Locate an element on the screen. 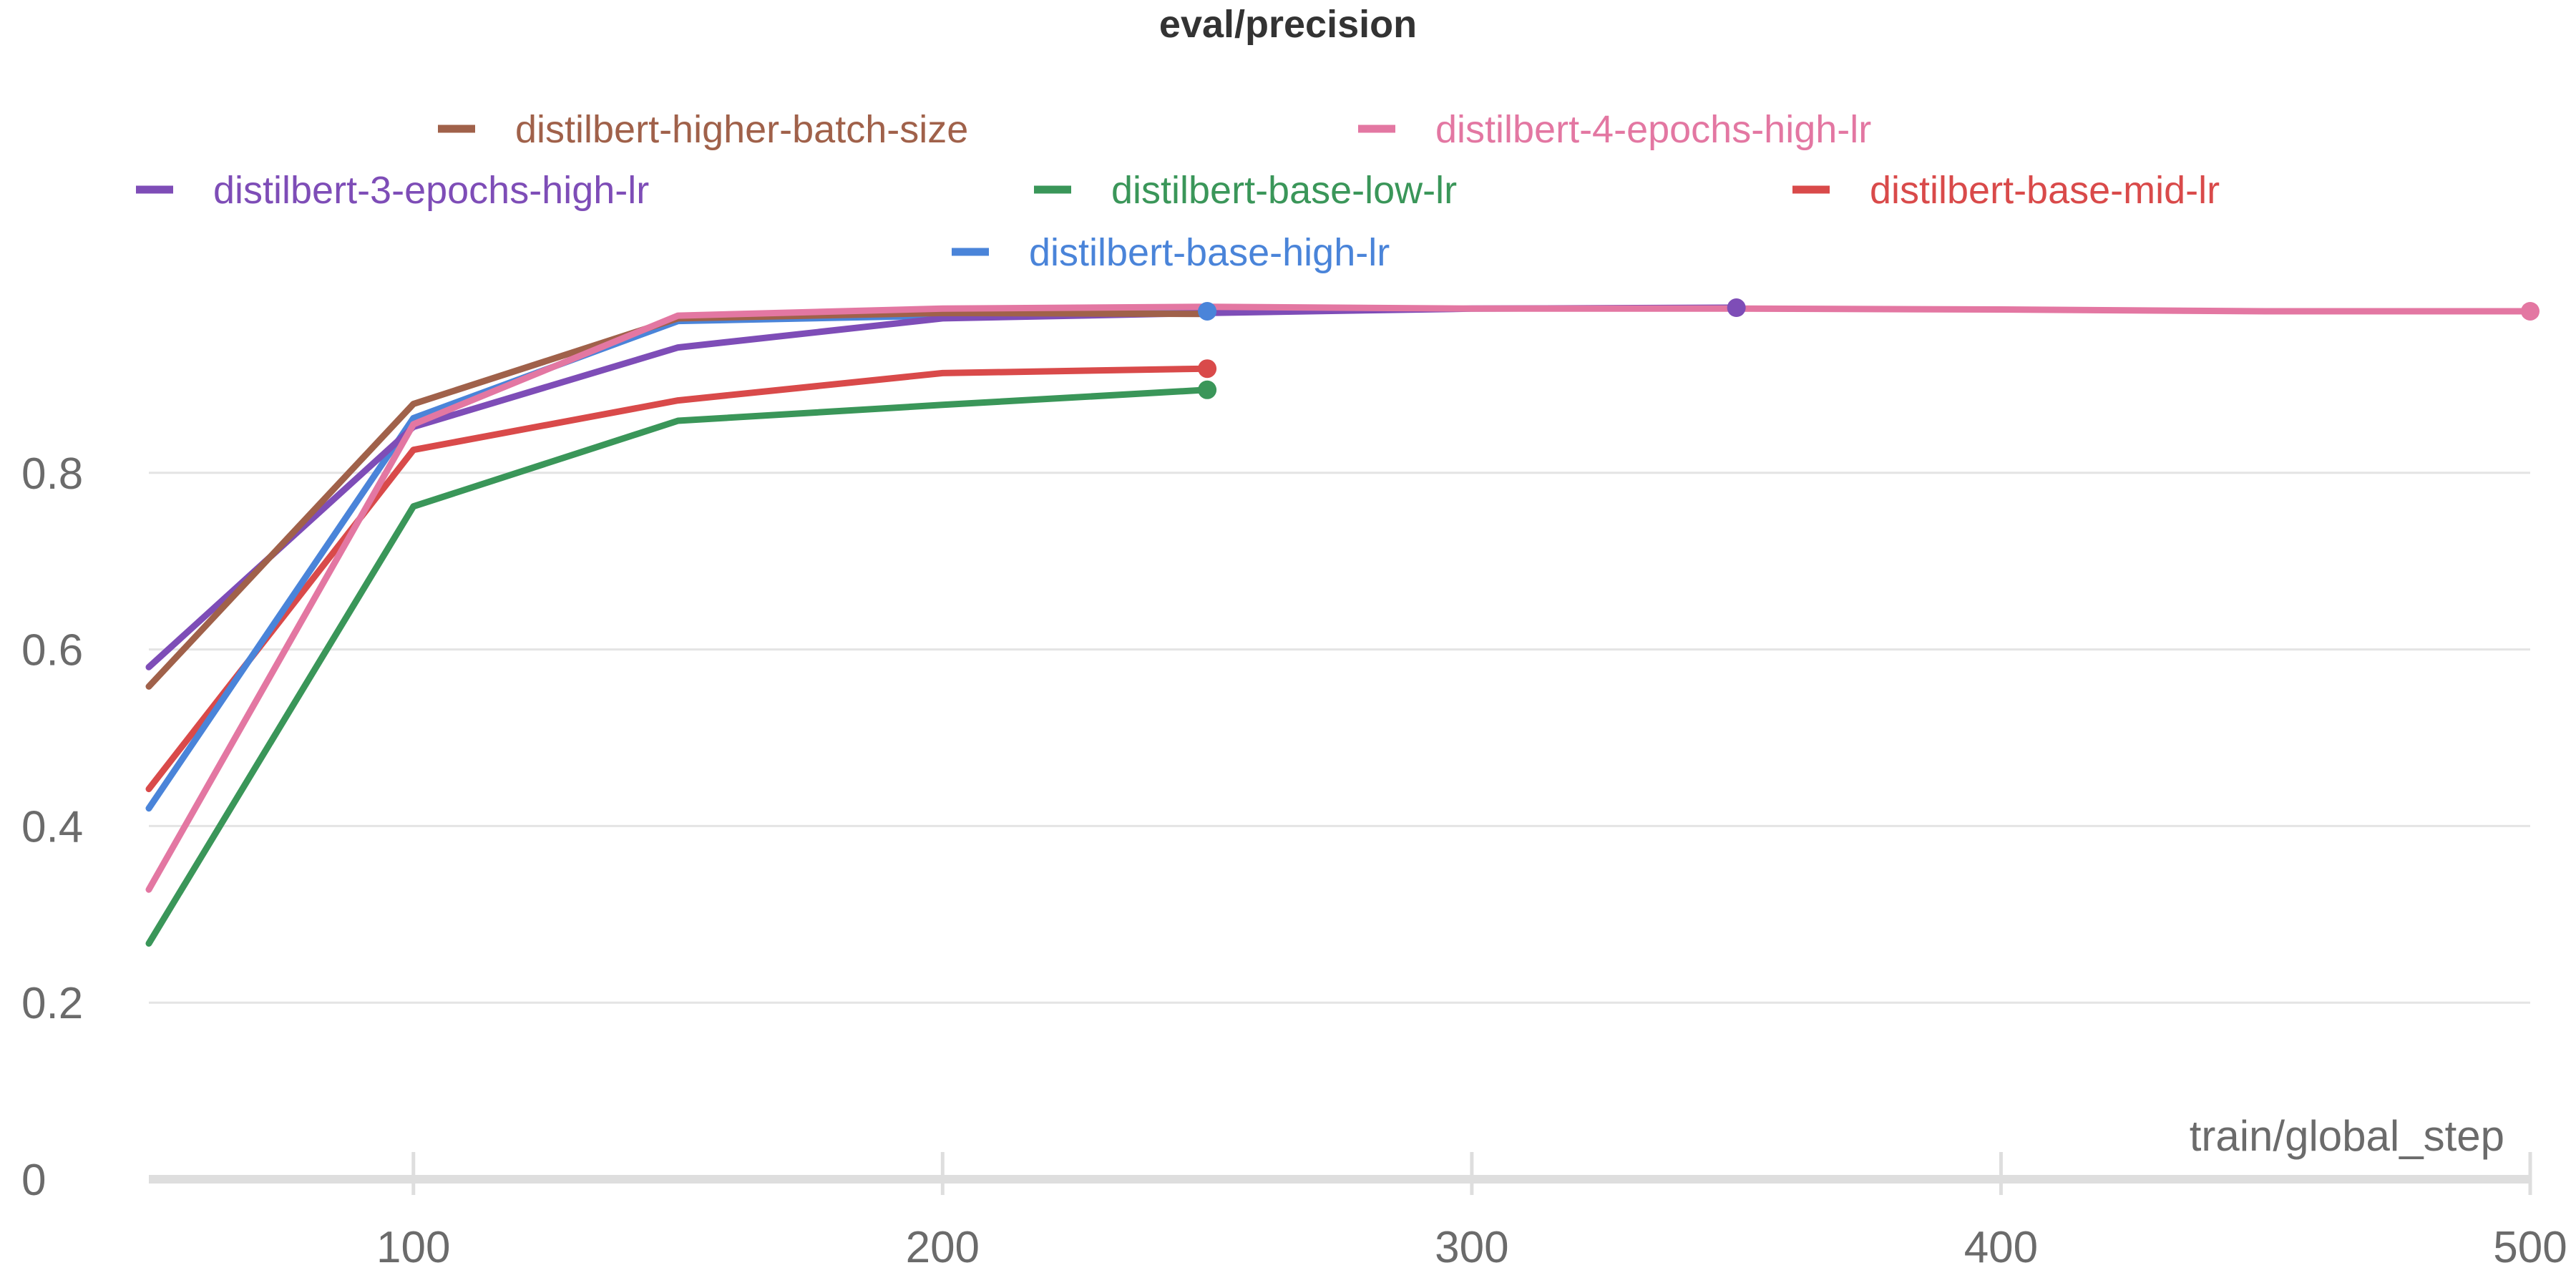  y-axis-tick-labels: 0 0.2 0.4 0.6 0.8 is located at coordinates (52, 827).